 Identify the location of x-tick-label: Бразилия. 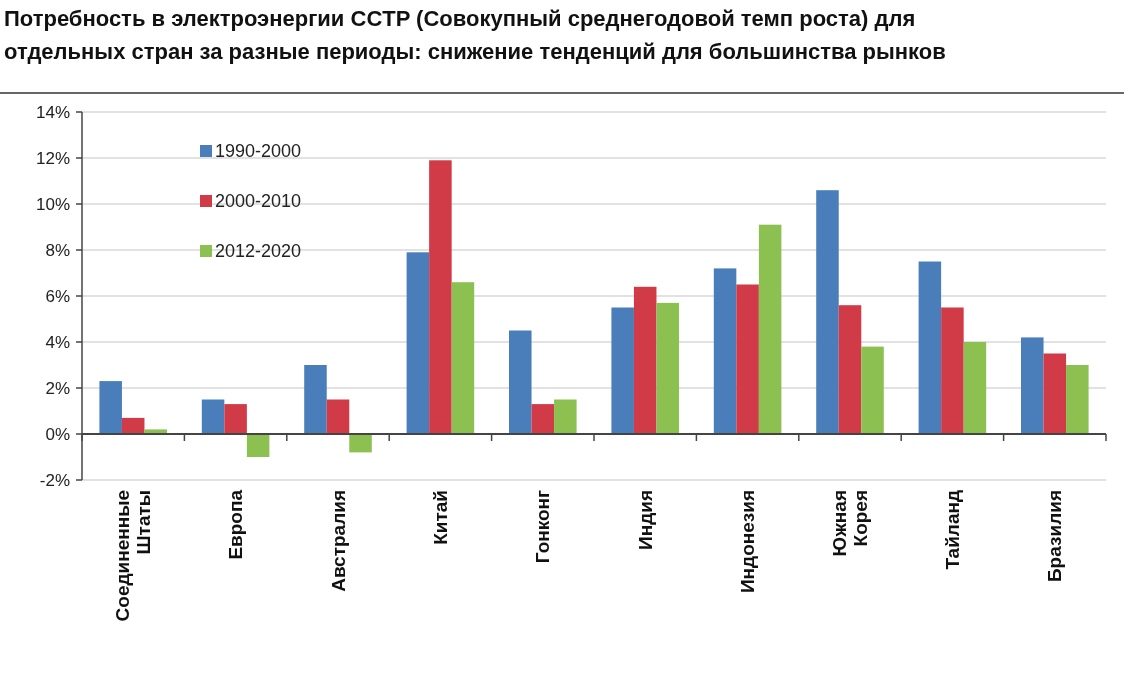
(1055, 536).